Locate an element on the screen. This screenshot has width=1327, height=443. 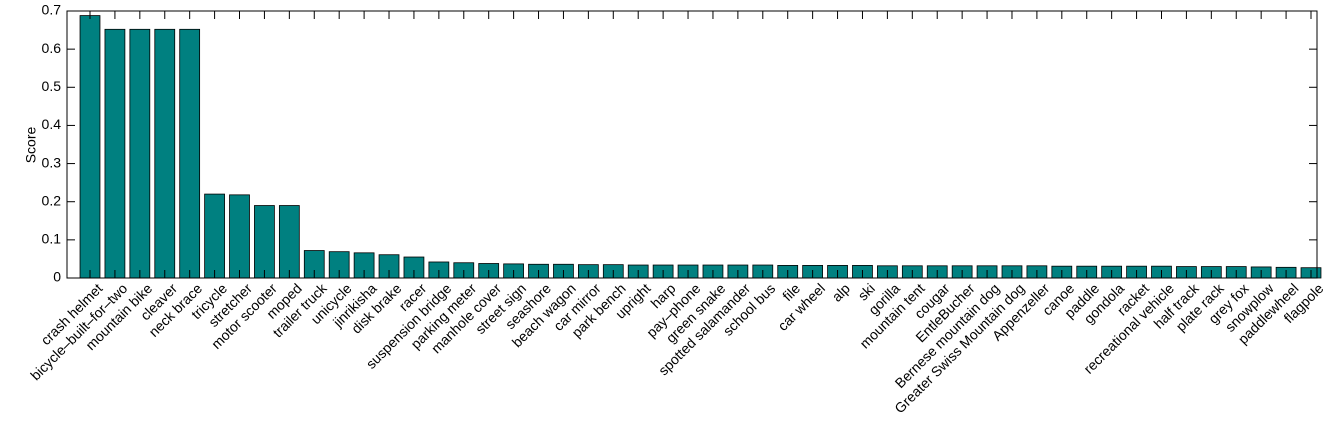
y-tick-label: 0.6 is located at coordinates (52, 48).